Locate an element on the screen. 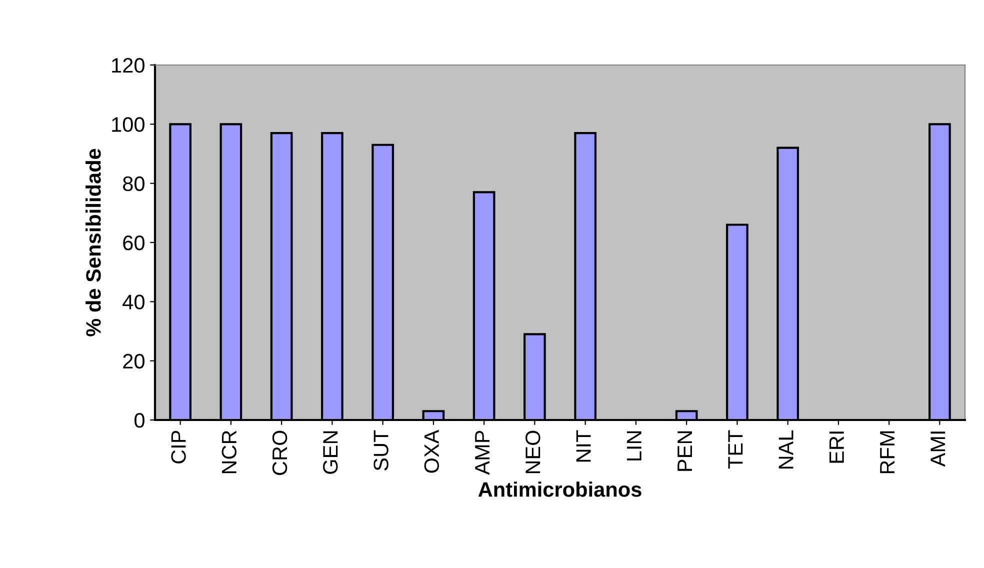  y-tick-label: 0 is located at coordinates (139, 420).